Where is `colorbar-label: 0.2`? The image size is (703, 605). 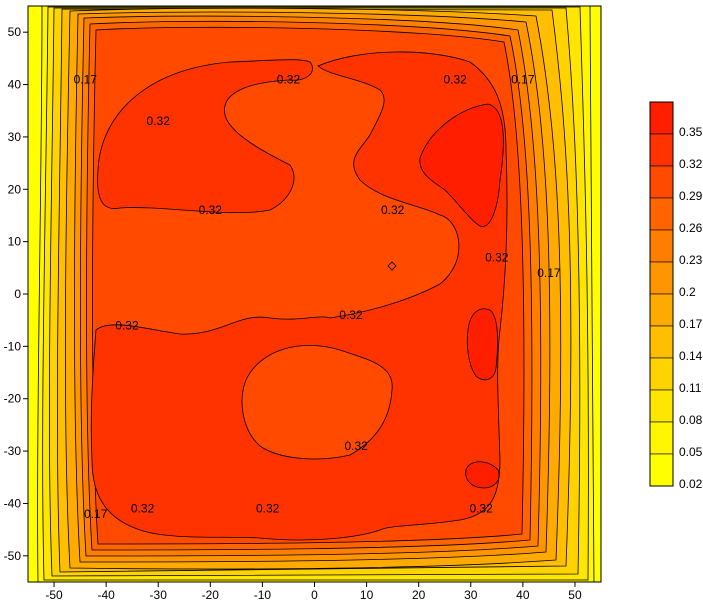 colorbar-label: 0.2 is located at coordinates (687, 292).